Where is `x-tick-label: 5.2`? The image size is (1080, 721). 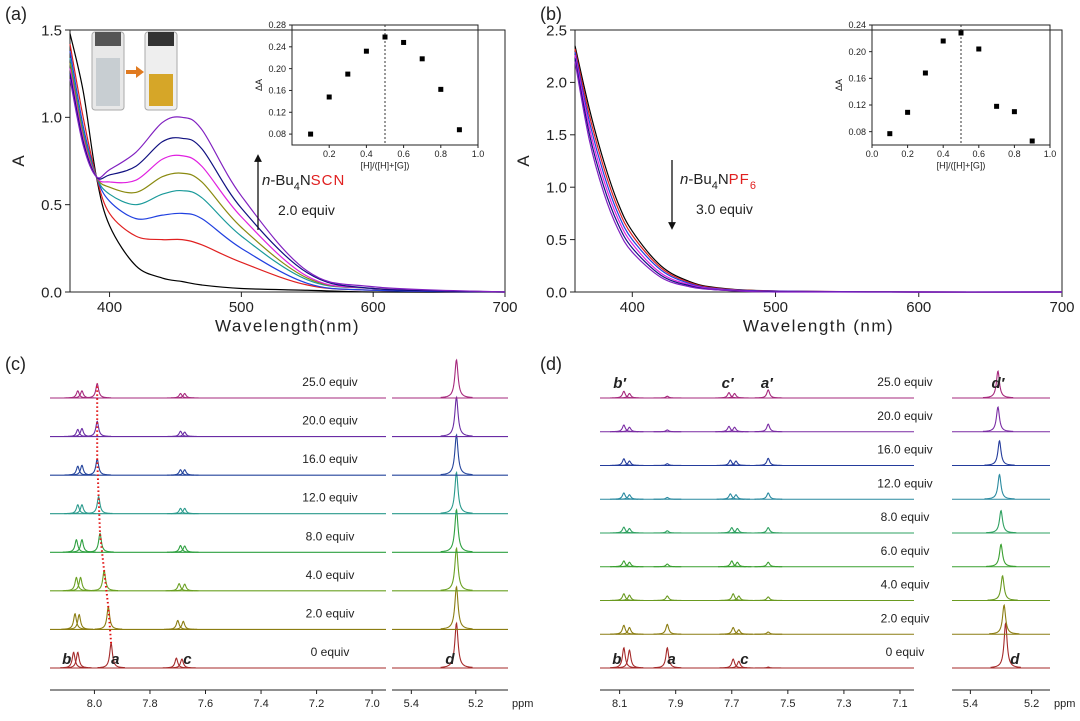
x-tick-label: 5.2 is located at coordinates (475, 704).